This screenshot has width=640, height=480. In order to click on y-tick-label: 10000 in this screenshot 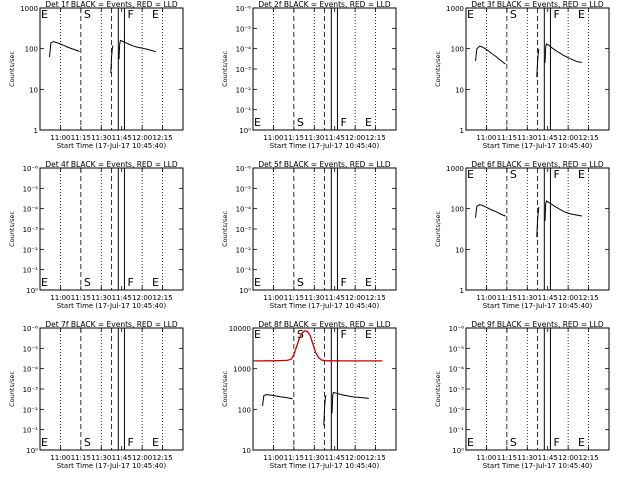, I will do `click(240, 329)`.